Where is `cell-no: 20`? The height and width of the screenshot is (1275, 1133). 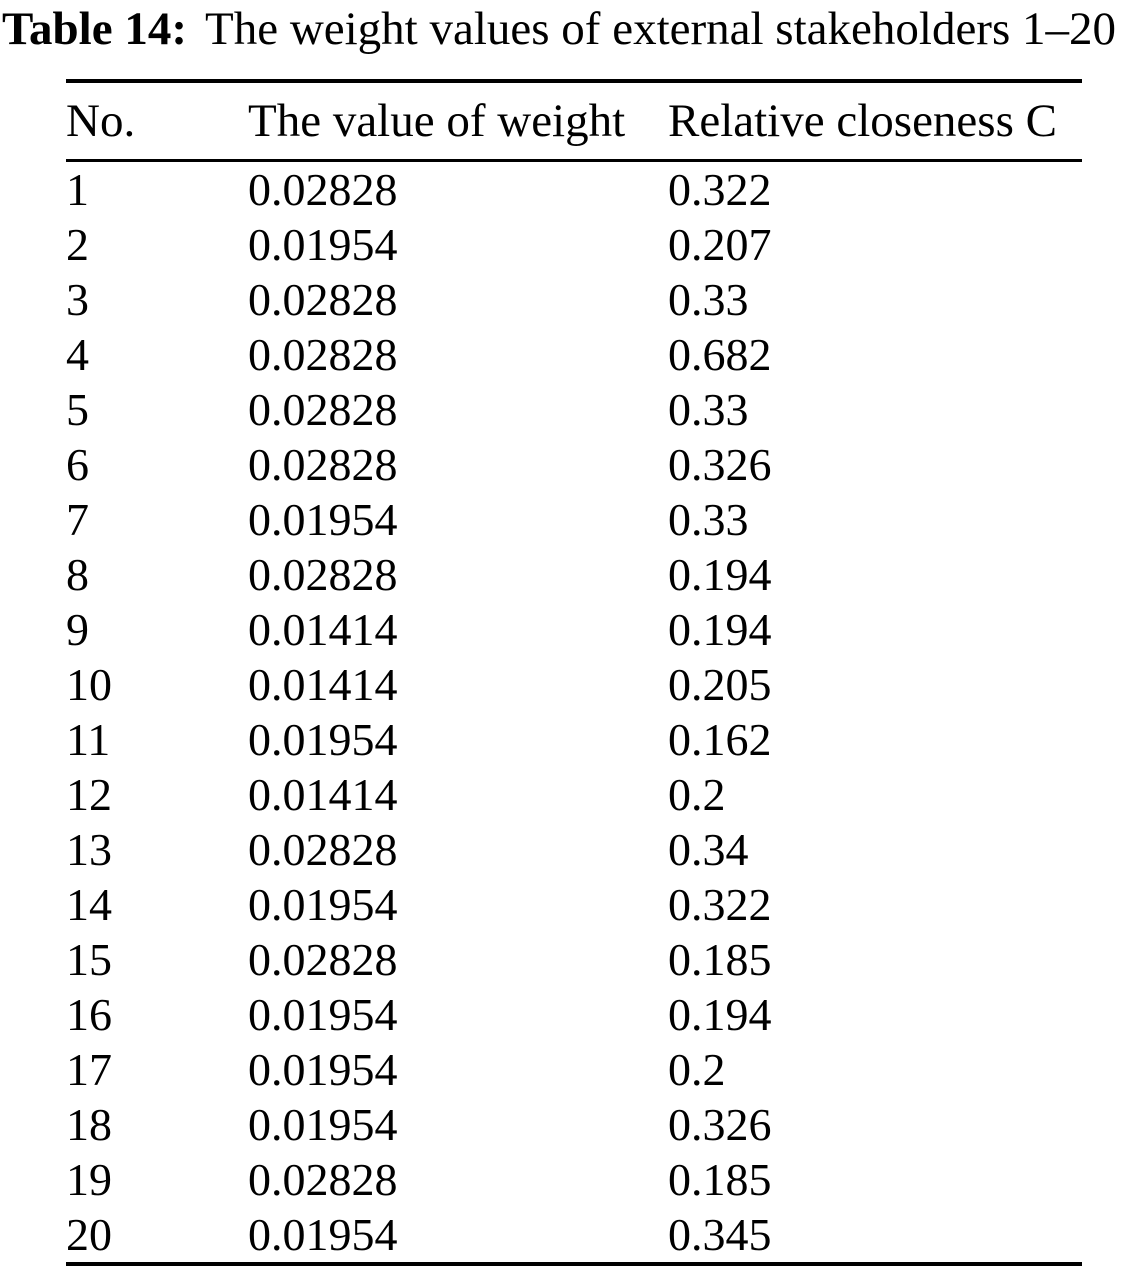 cell-no: 20 is located at coordinates (89, 1235).